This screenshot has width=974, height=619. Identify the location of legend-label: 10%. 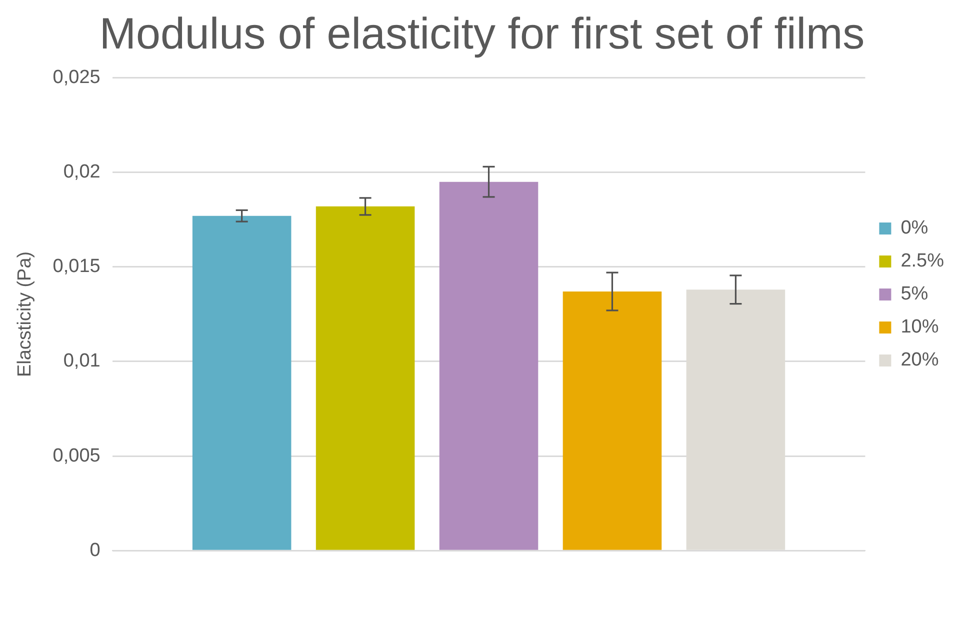
(919, 327).